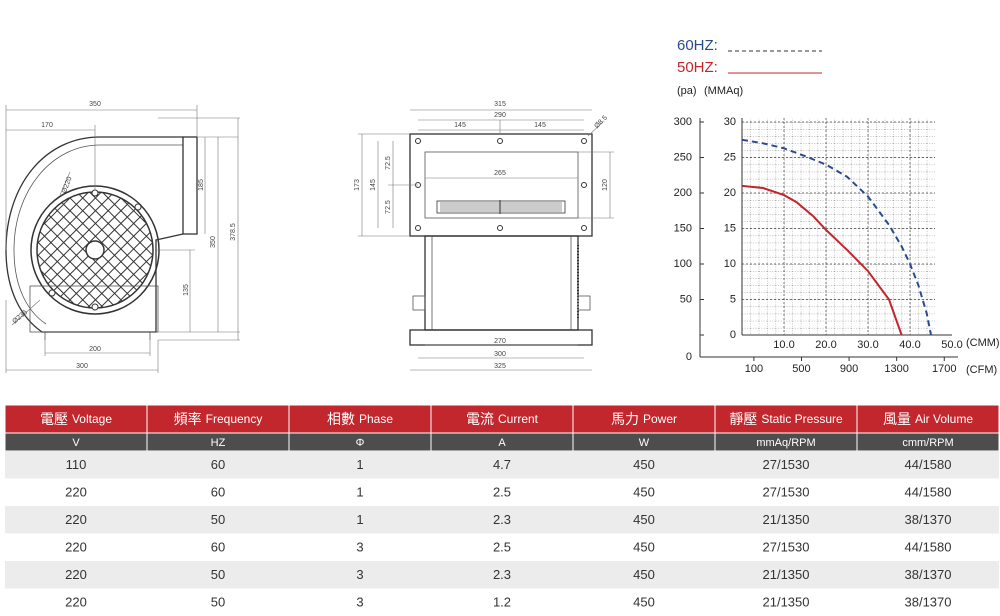 Image resolution: width=1000 pixels, height=616 pixels. What do you see at coordinates (689, 357) in the screenshot?
I see `y2-tick-label: 0` at bounding box center [689, 357].